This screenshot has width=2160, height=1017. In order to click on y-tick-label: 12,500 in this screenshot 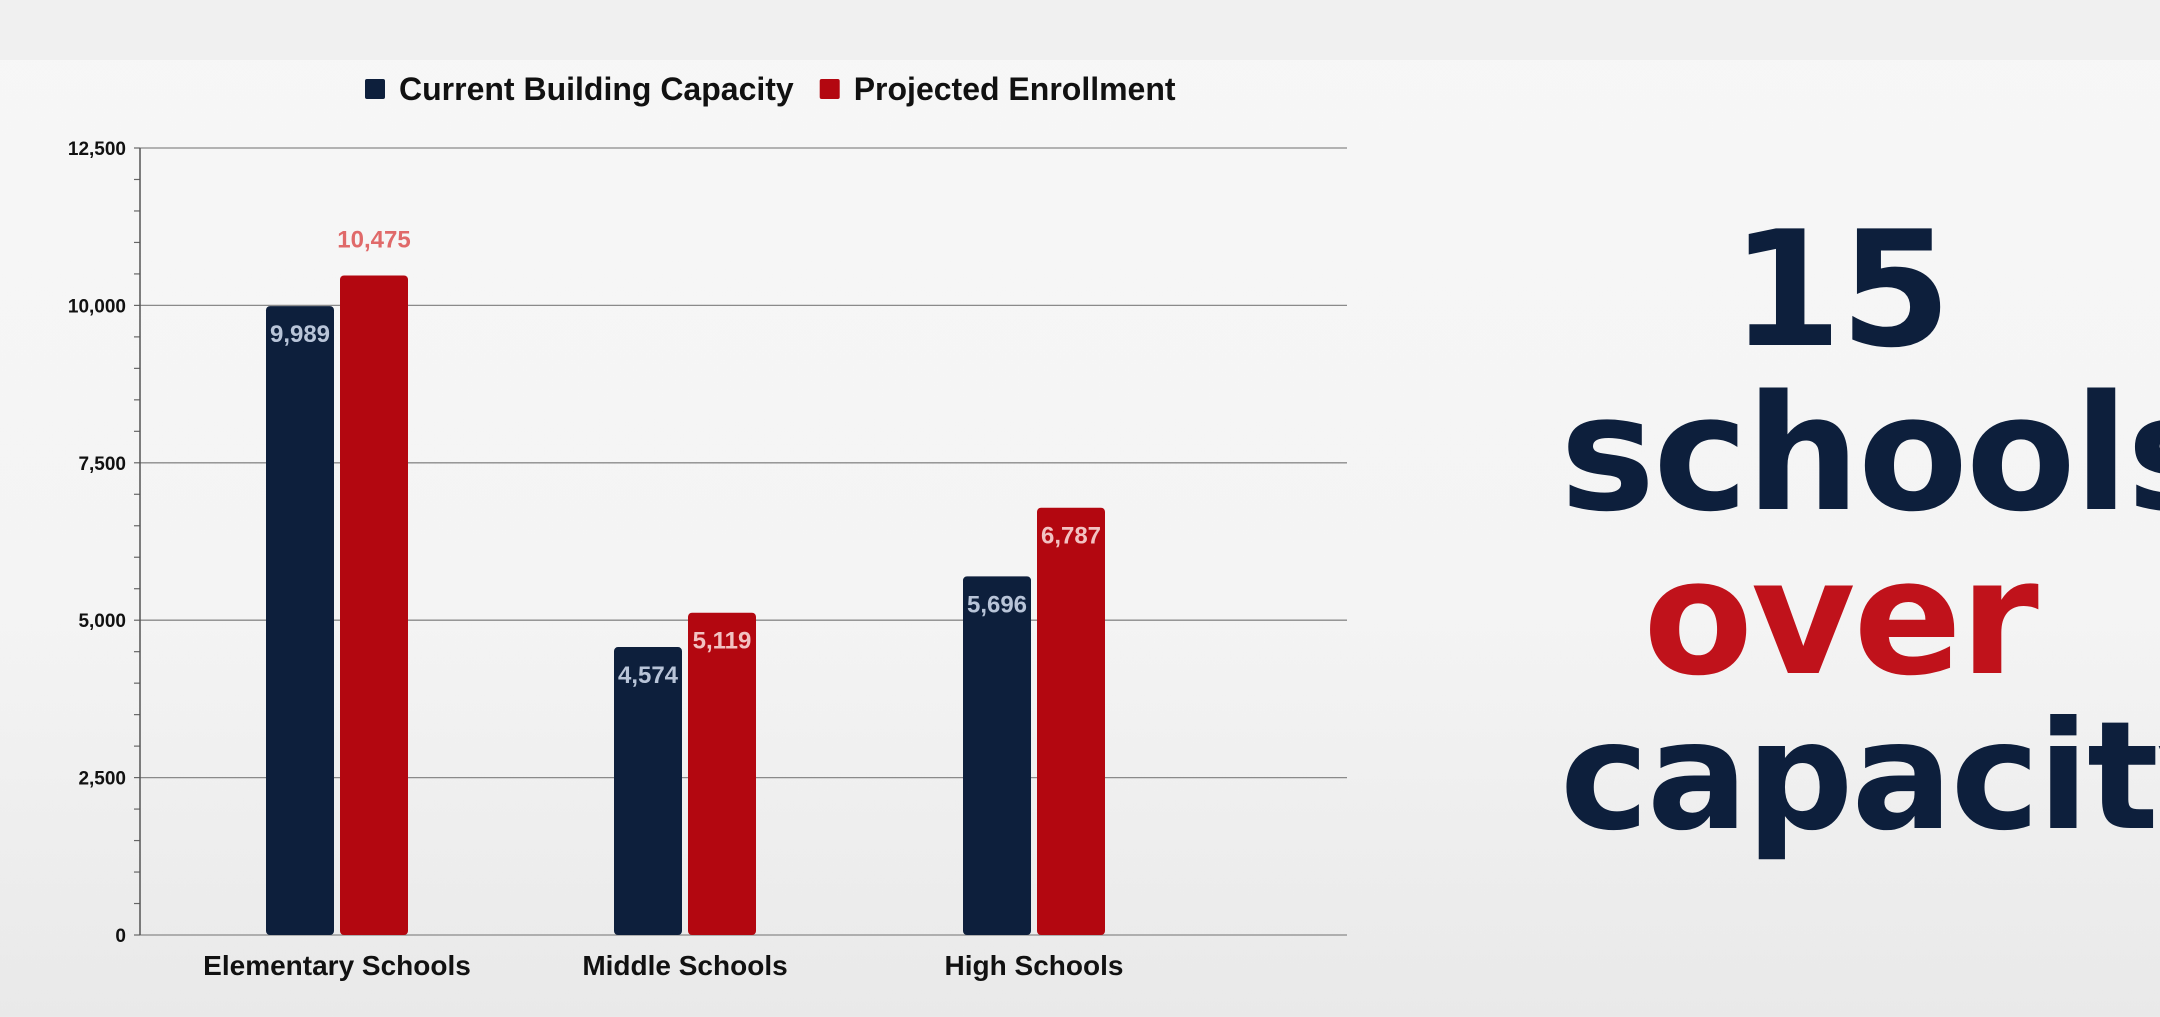, I will do `click(97, 149)`.